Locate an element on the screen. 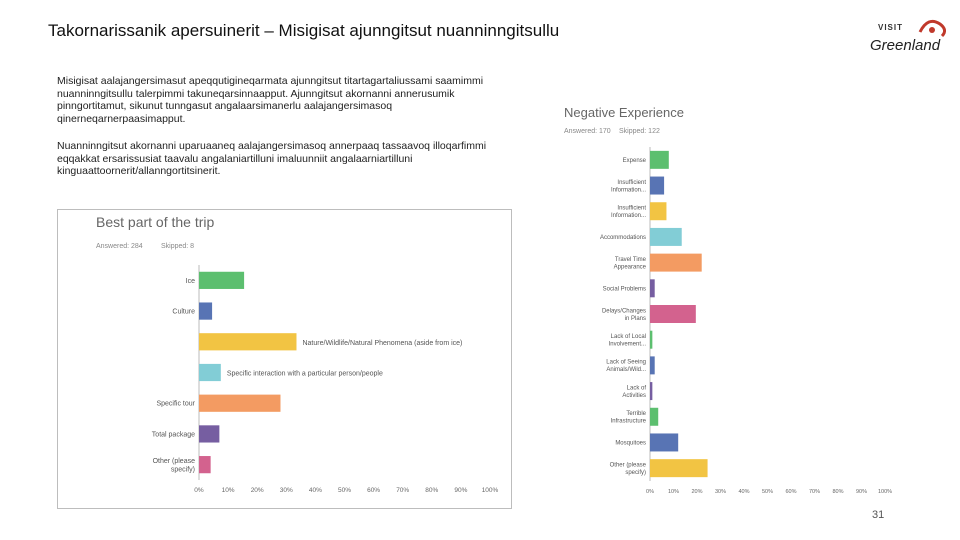  category-label: Terrible Infrastructure is located at coordinates (629, 418).